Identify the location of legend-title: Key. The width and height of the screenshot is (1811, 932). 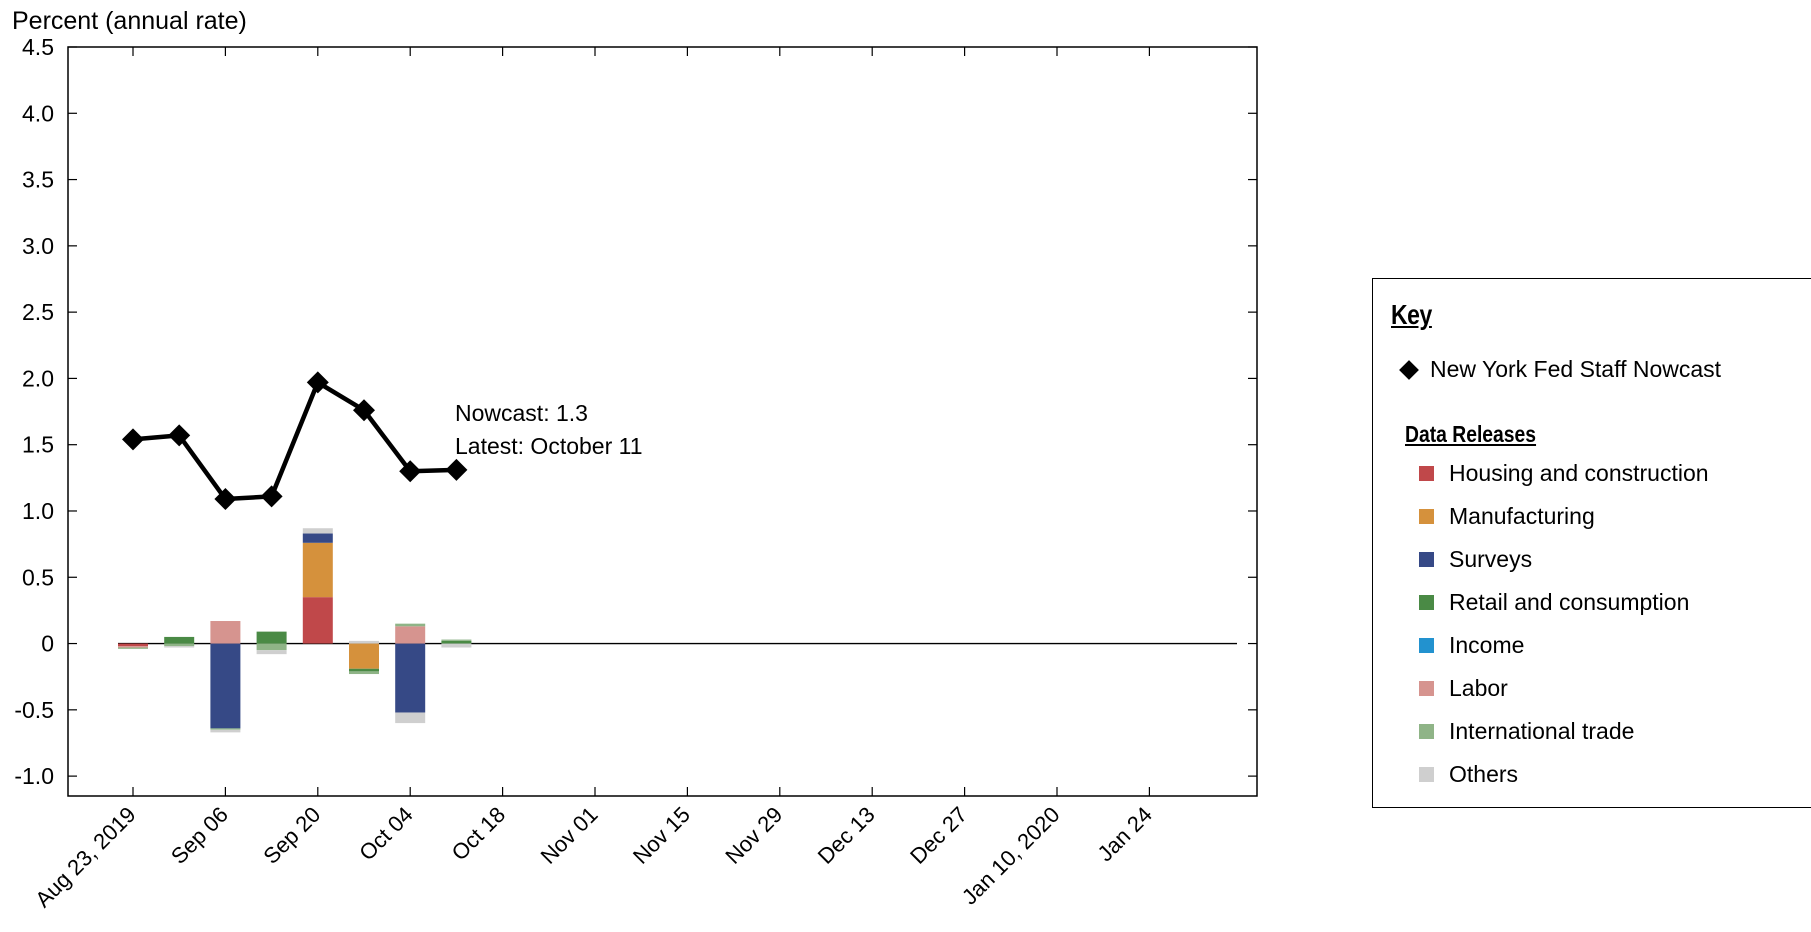
(1411, 314).